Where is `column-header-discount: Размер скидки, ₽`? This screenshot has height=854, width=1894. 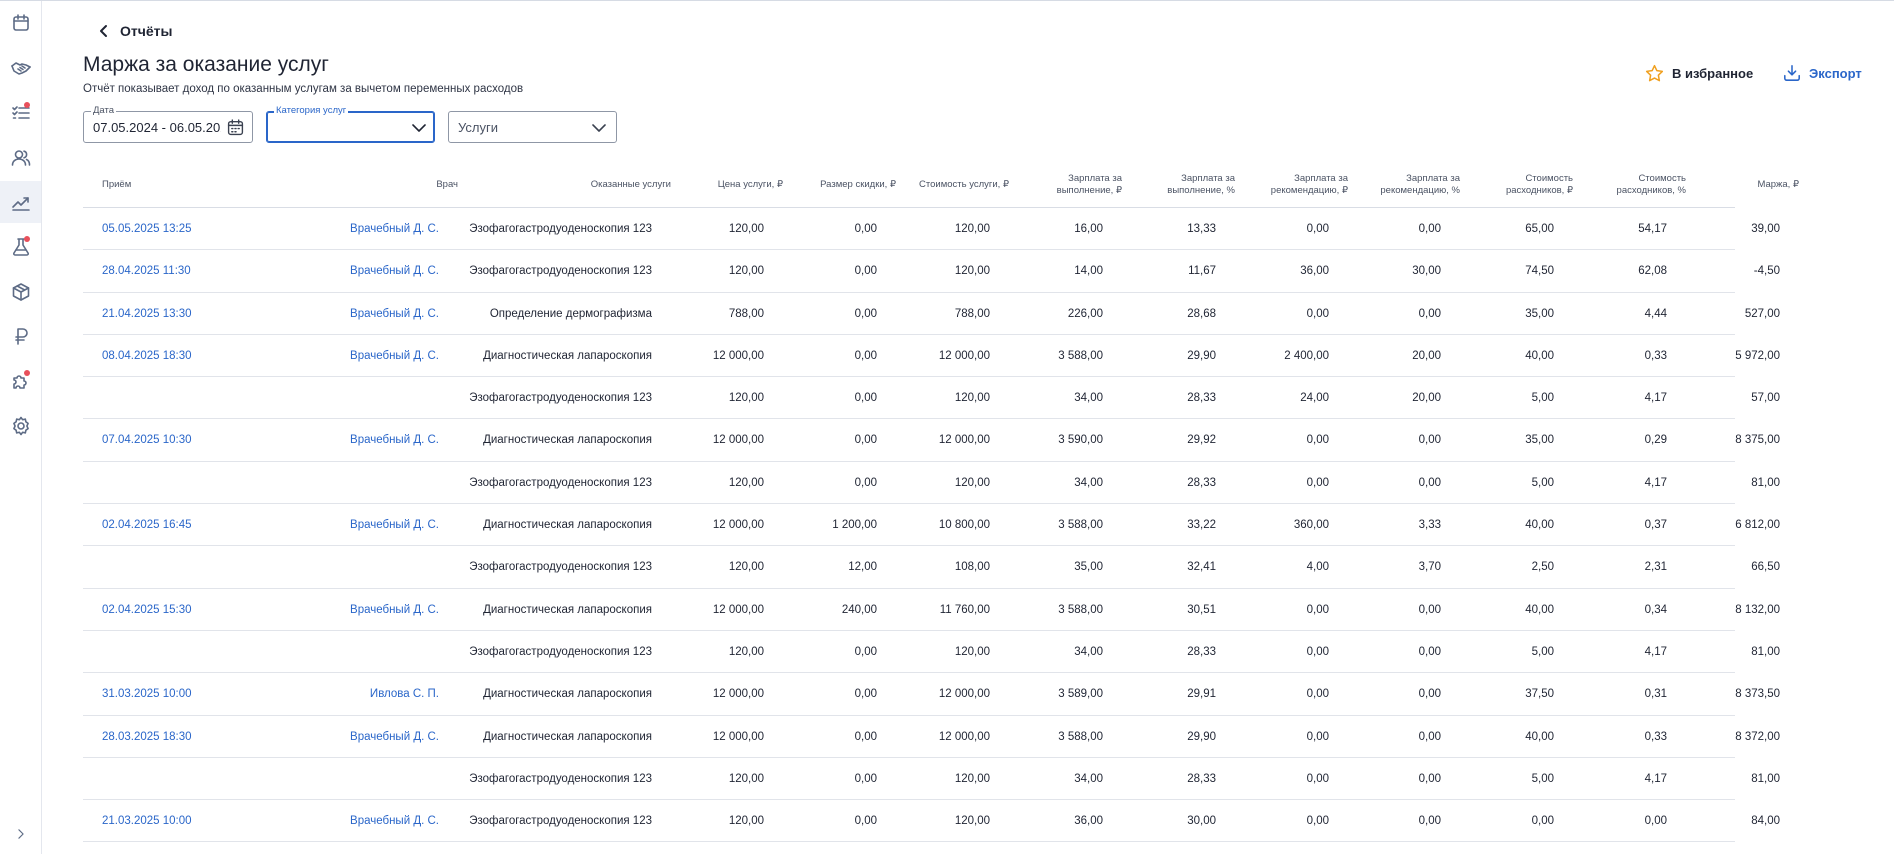
column-header-discount: Размер скидки, ₽ is located at coordinates (858, 184).